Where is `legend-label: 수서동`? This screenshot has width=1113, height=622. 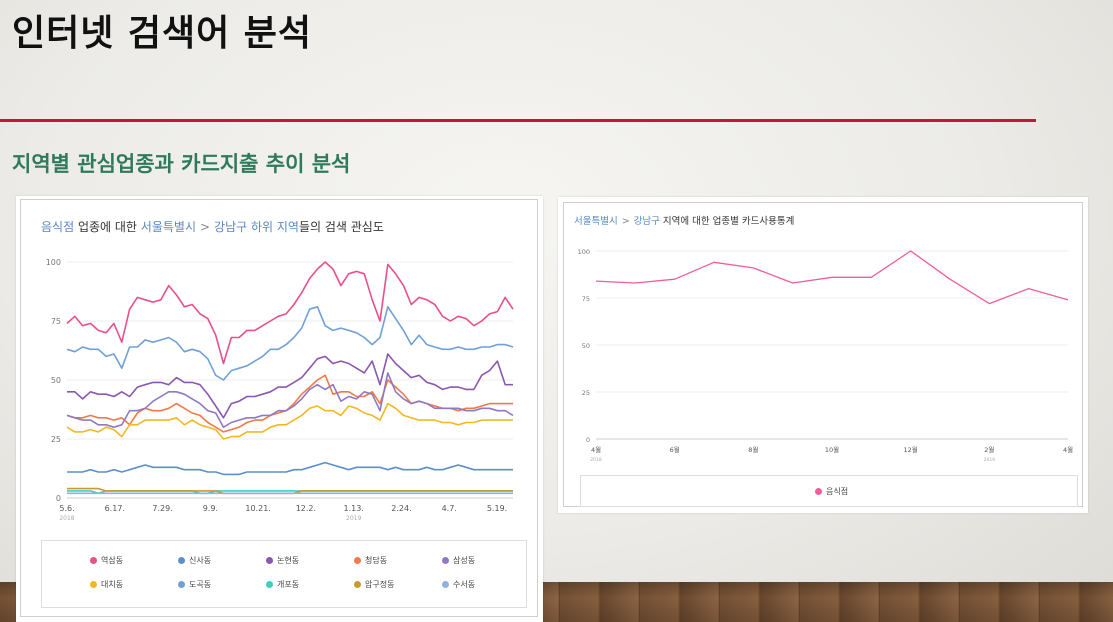
legend-label: 수서동 is located at coordinates (464, 584).